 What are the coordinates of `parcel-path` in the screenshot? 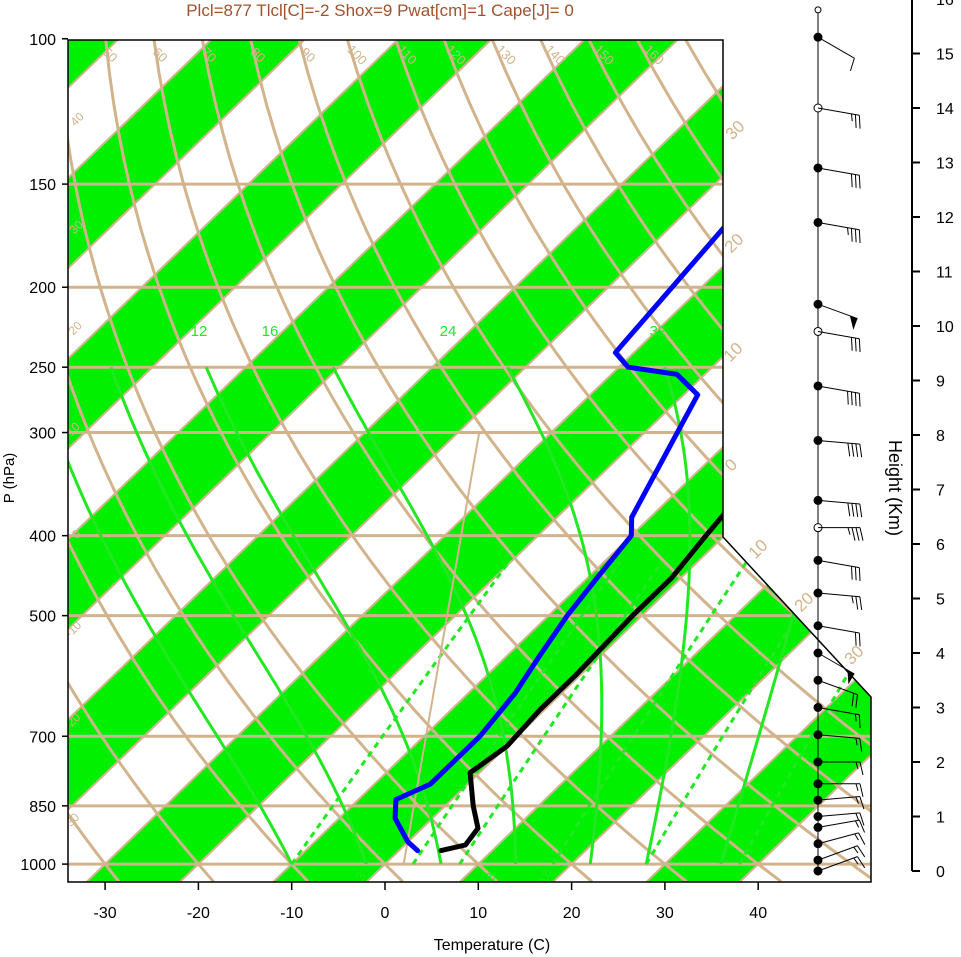 It's located at (441, 648).